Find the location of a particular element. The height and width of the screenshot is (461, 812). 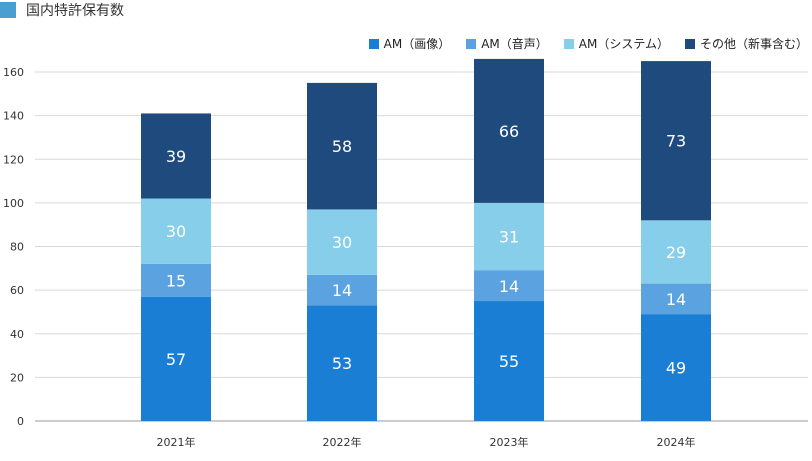

chart-title: 国内特許保有数 is located at coordinates (75, 11).